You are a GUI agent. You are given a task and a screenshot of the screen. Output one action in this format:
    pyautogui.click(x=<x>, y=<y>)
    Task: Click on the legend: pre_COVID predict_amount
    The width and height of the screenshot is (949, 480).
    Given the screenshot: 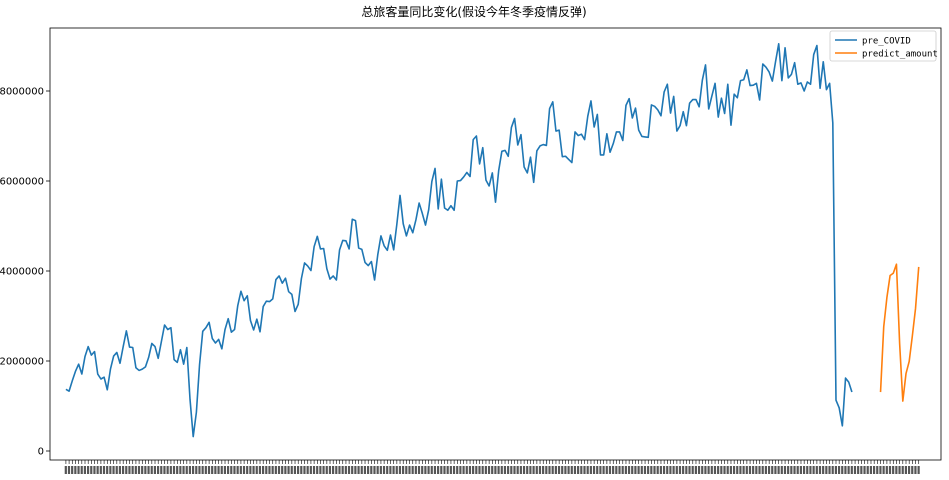 What is the action you would take?
    pyautogui.click(x=883, y=46)
    